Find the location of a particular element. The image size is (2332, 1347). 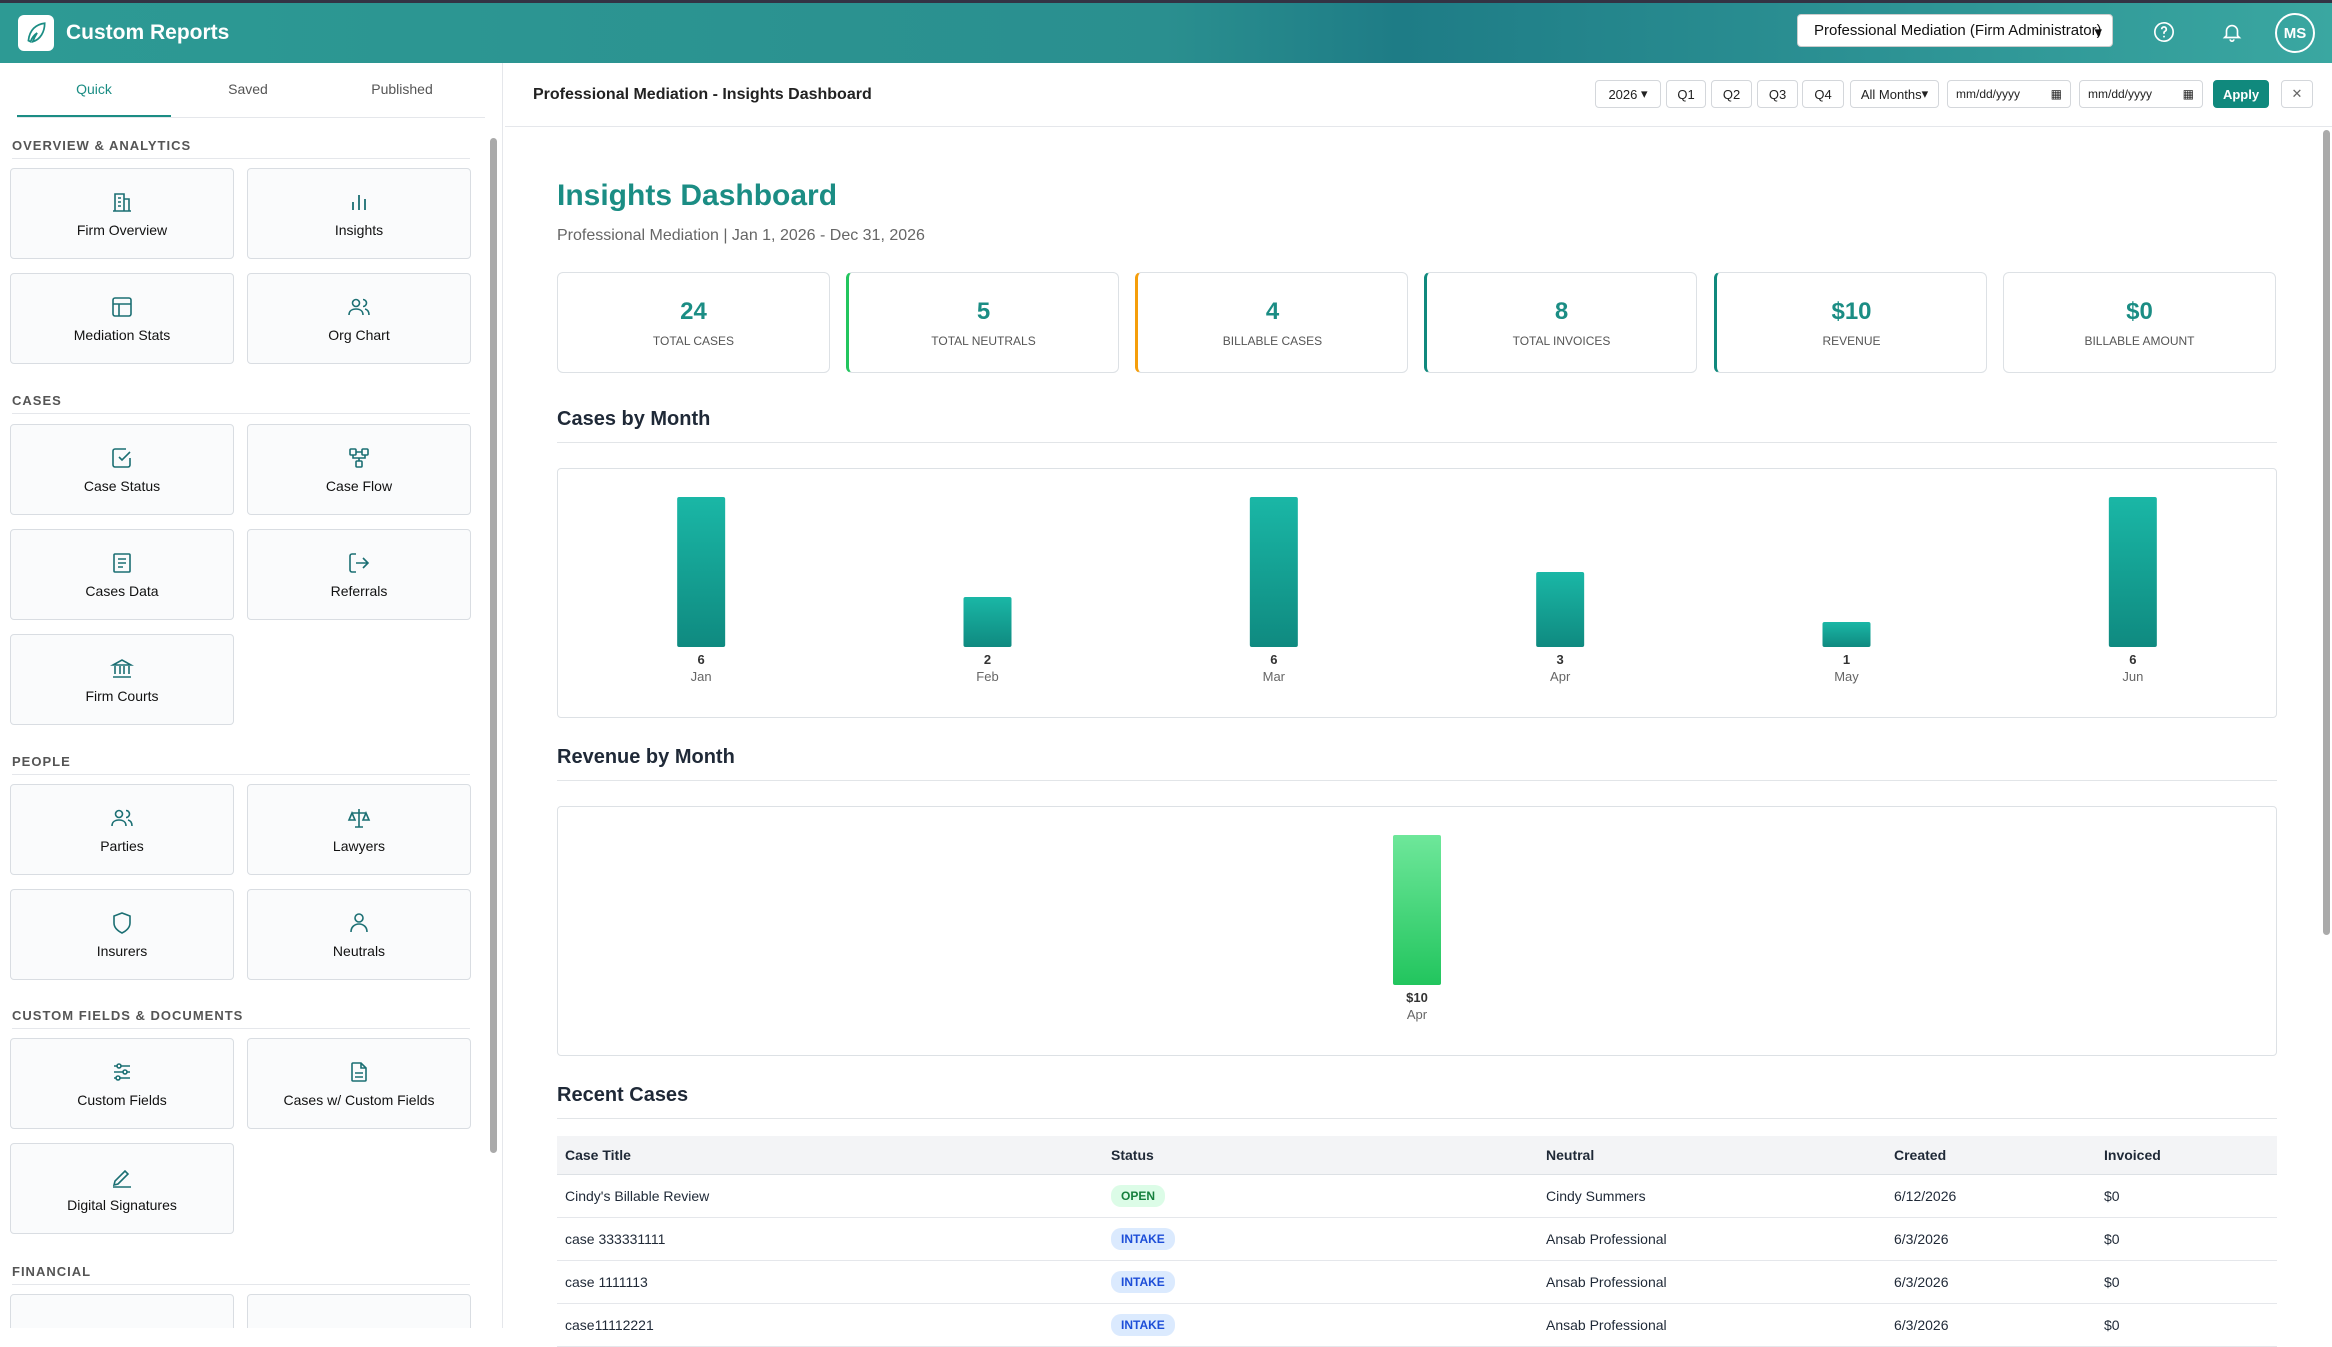

end-date-input: mm/dd/yyyy ▦ is located at coordinates (2141, 94).